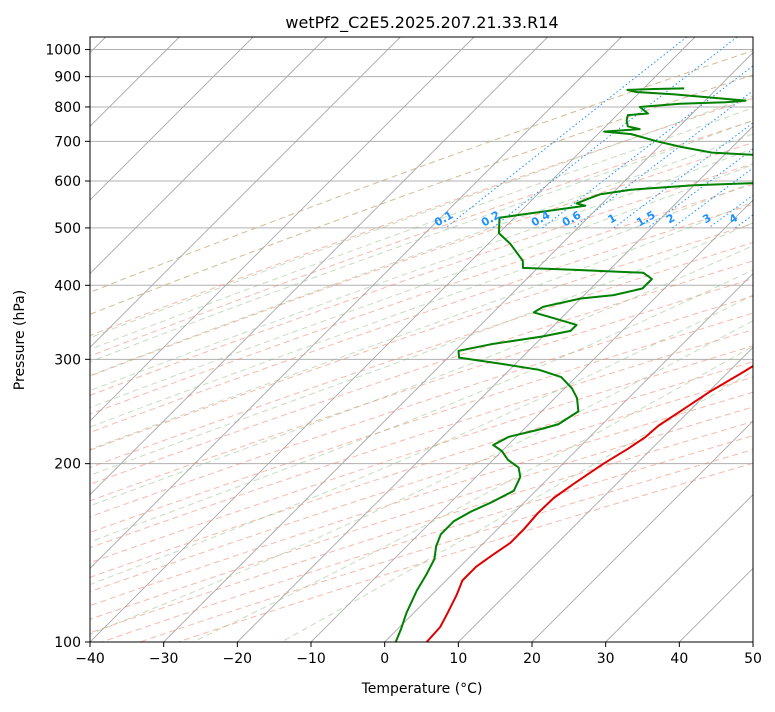 This screenshot has width=775, height=712. I want to click on y-tick-label: 400, so click(67, 286).